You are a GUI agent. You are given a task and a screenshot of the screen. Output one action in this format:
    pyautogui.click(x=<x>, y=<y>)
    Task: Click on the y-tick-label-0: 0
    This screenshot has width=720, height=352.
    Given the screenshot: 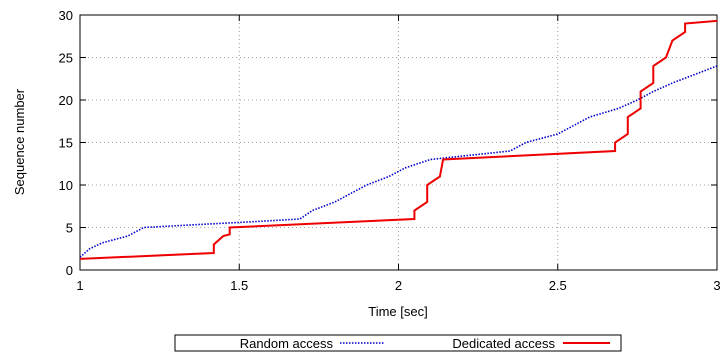 What is the action you would take?
    pyautogui.click(x=69, y=270)
    